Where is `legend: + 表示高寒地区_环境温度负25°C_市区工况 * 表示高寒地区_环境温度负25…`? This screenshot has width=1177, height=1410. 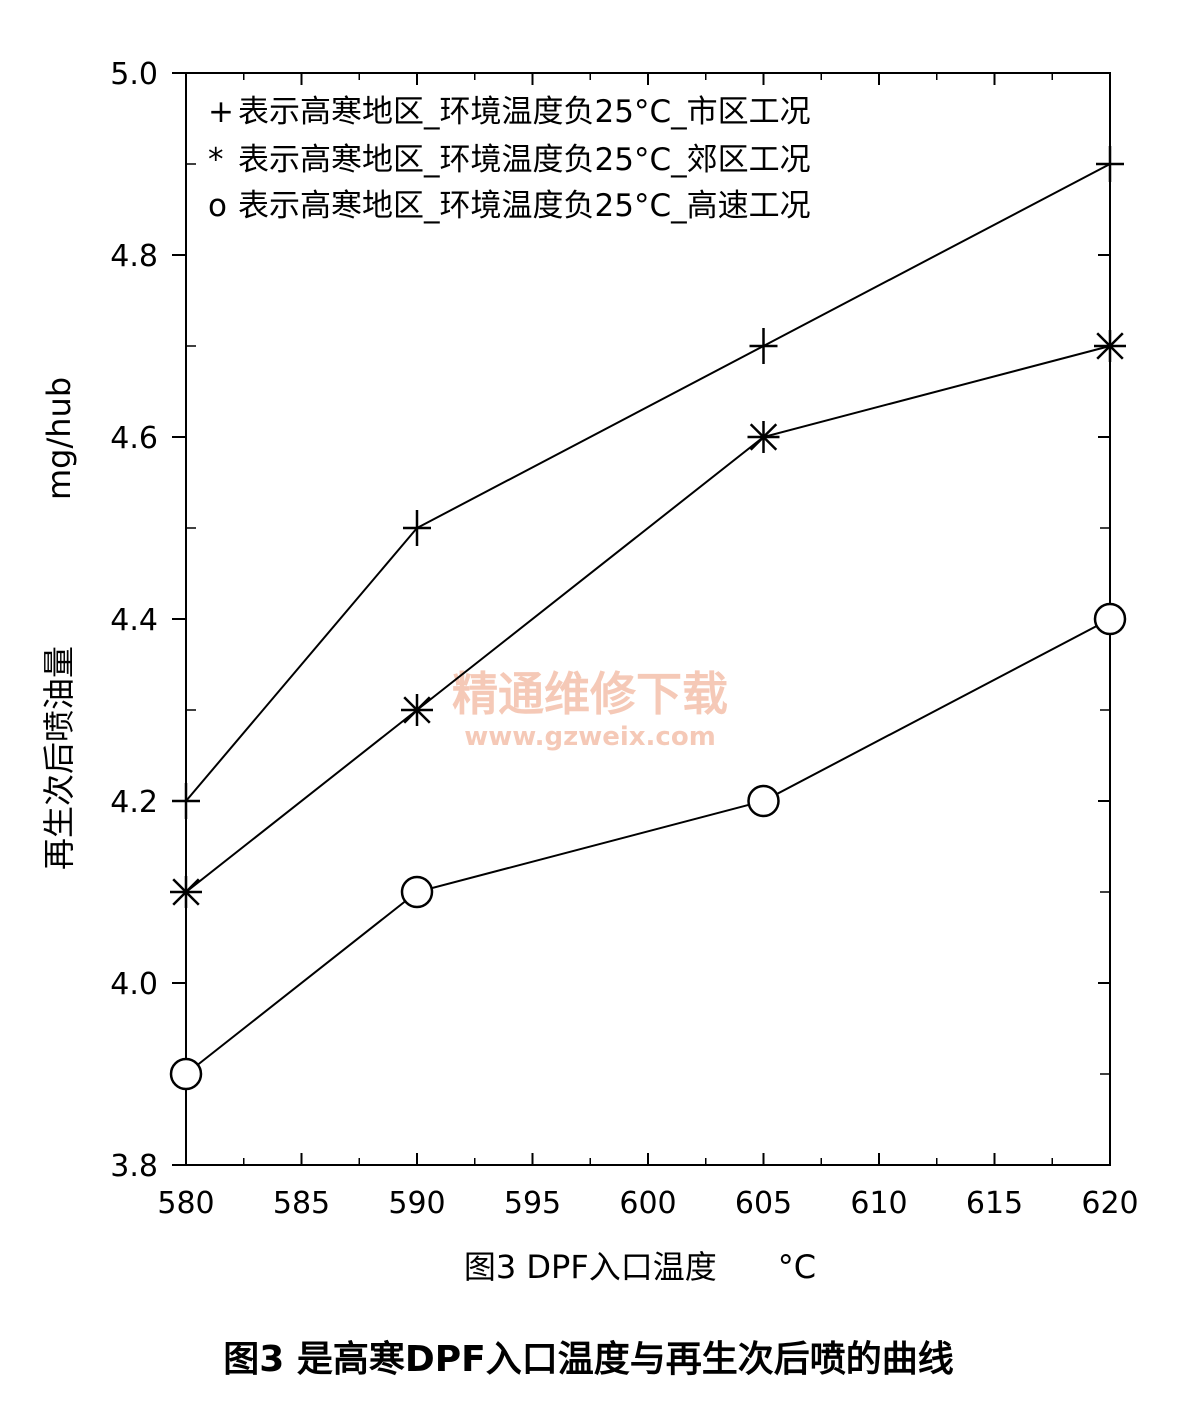 legend: + 表示高寒地区_环境温度负25°C_市区工况 * 表示高寒地区_环境温度负25… is located at coordinates (509, 159).